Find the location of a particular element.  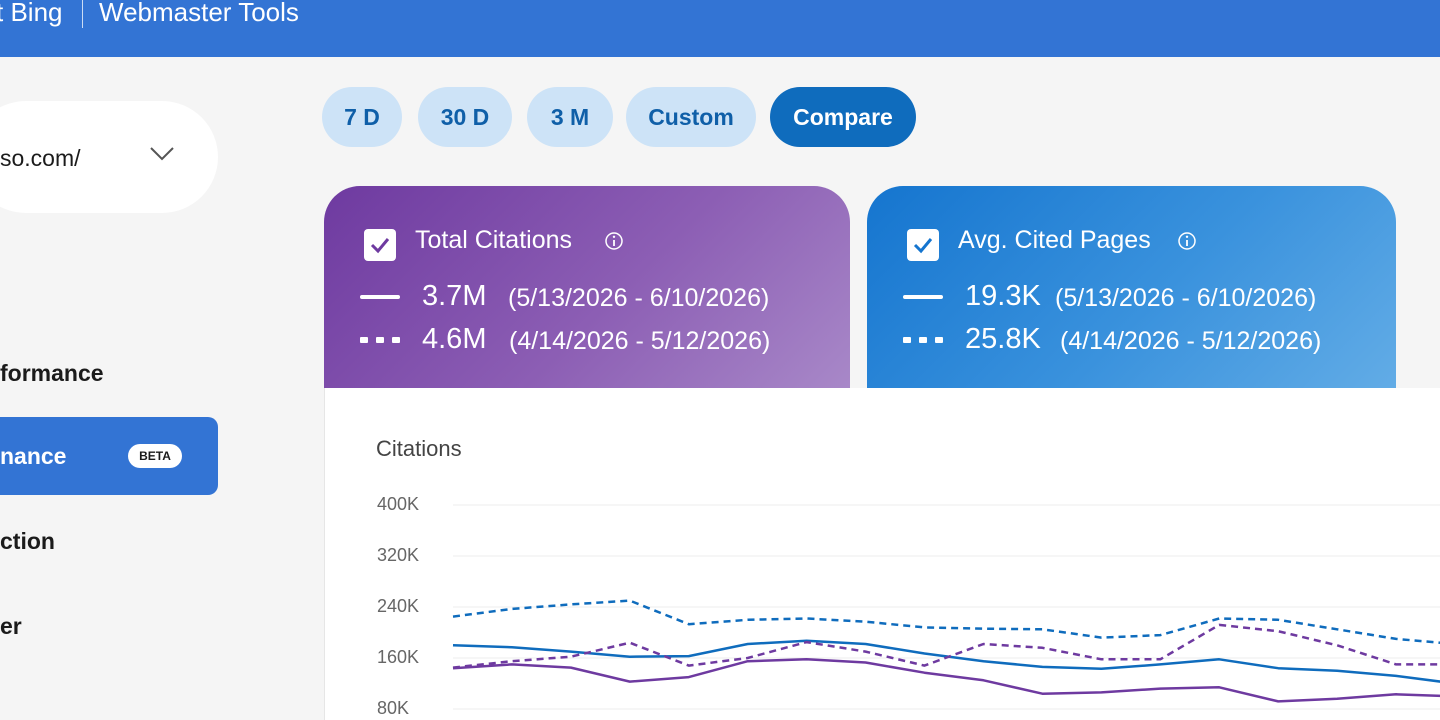

product-name: Webmaster Tools is located at coordinates (199, 13).